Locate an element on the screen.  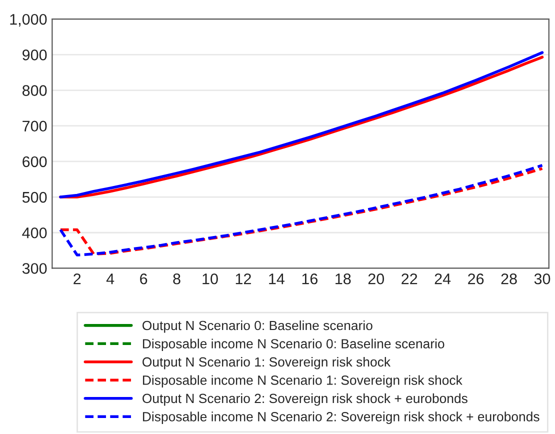
y-tick-label: 600 is located at coordinates (34, 162).